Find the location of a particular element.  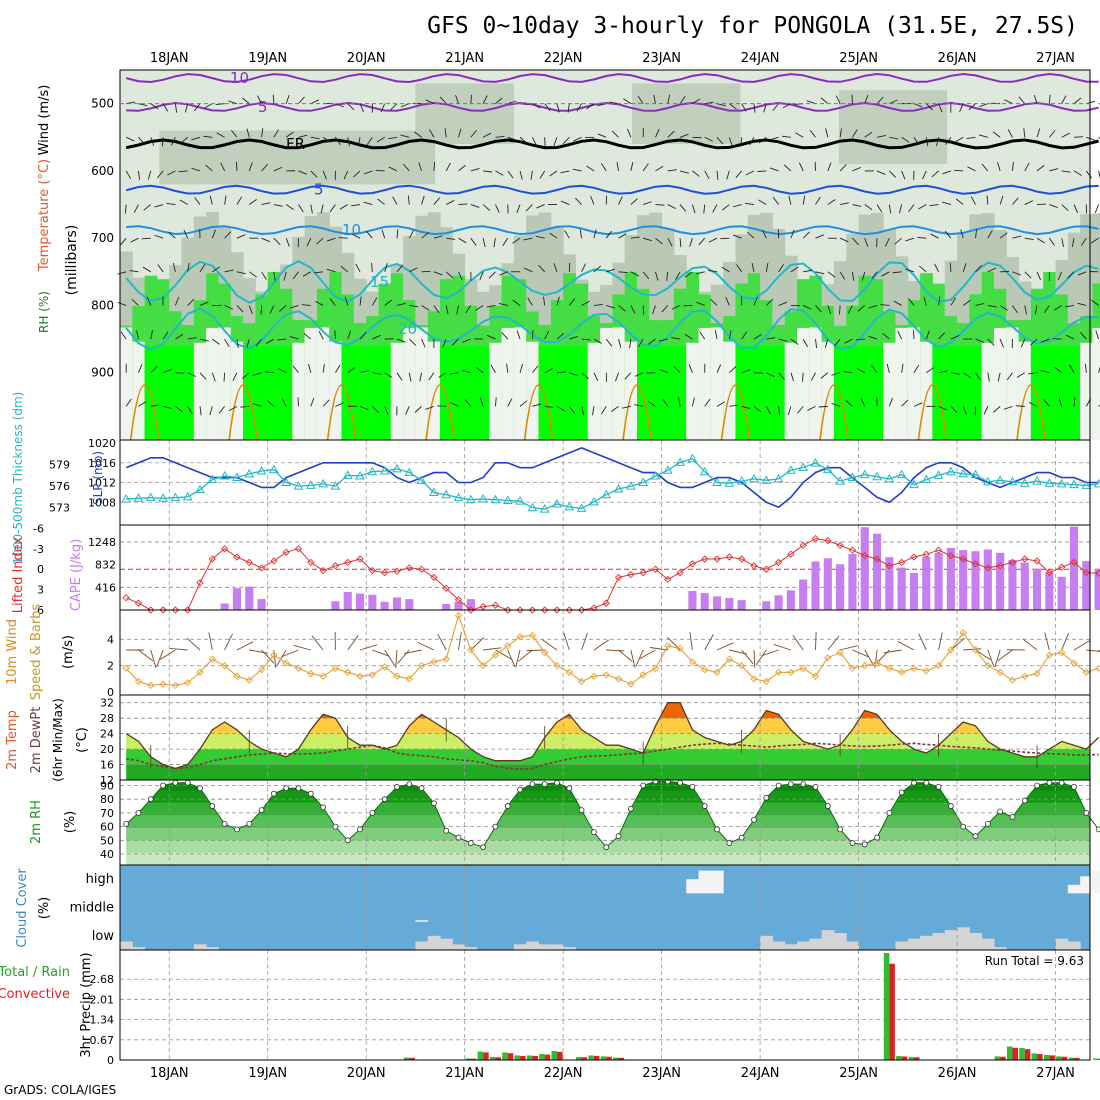

rh-bright-cell is located at coordinates (865, 392).